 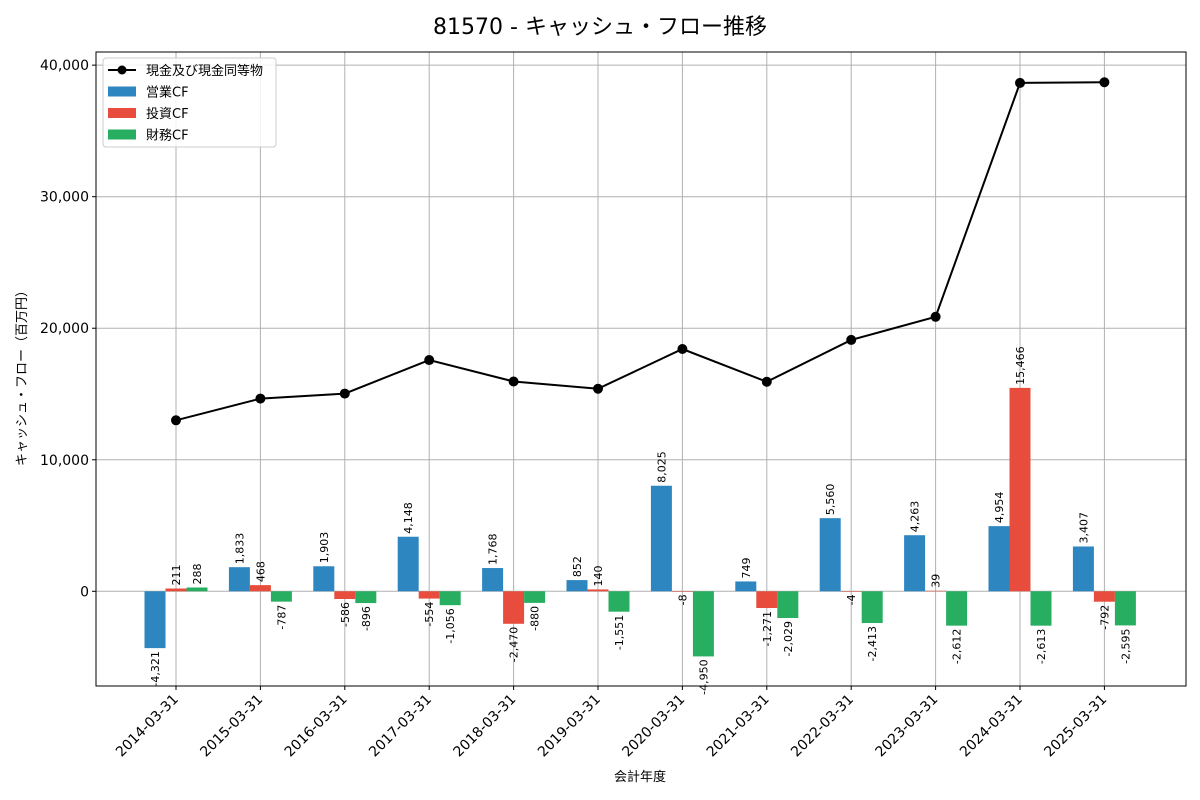 I want to click on bar-value-label: -4, so click(x=851, y=599).